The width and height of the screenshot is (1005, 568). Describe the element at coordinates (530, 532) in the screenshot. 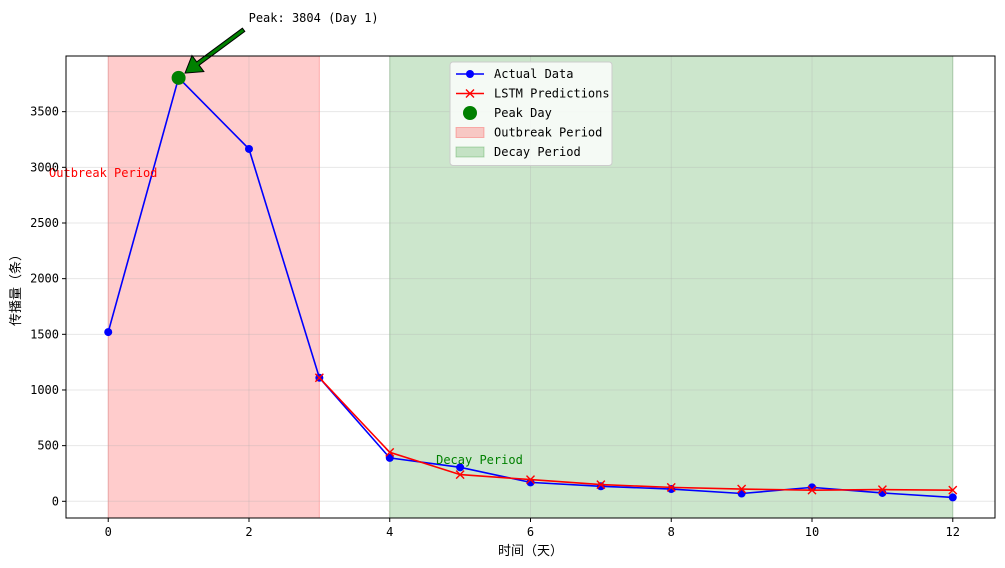

I see `x-tick-label: 6` at that location.